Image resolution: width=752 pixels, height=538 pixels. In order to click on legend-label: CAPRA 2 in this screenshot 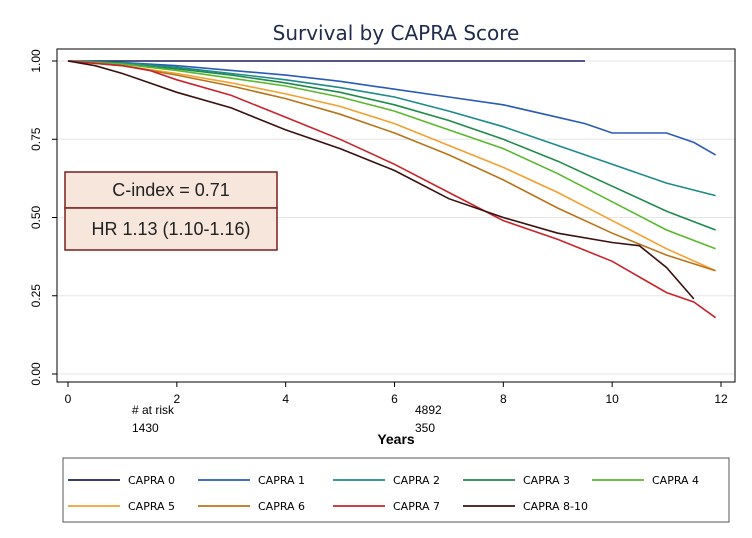, I will do `click(416, 480)`.